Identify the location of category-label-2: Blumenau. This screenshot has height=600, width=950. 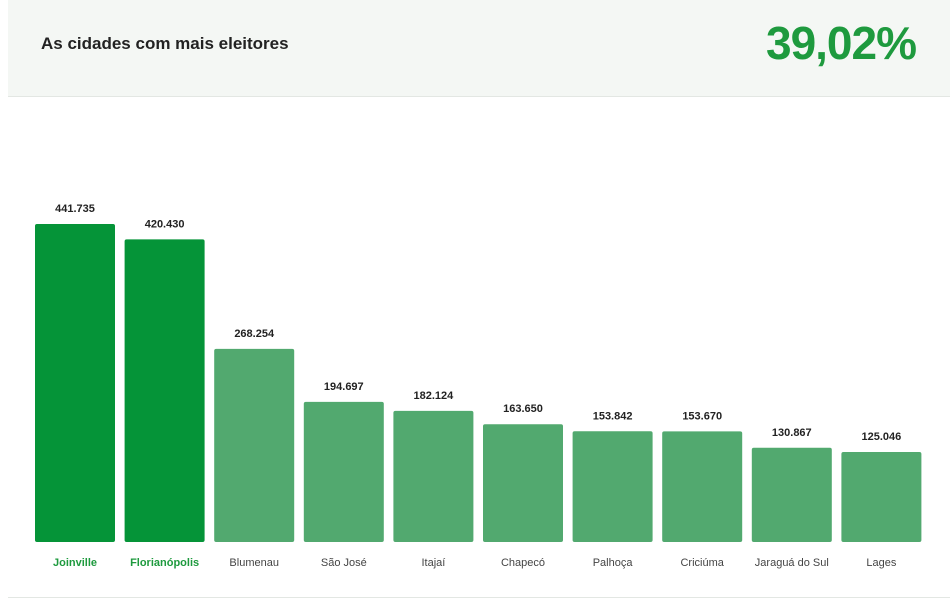
(254, 563).